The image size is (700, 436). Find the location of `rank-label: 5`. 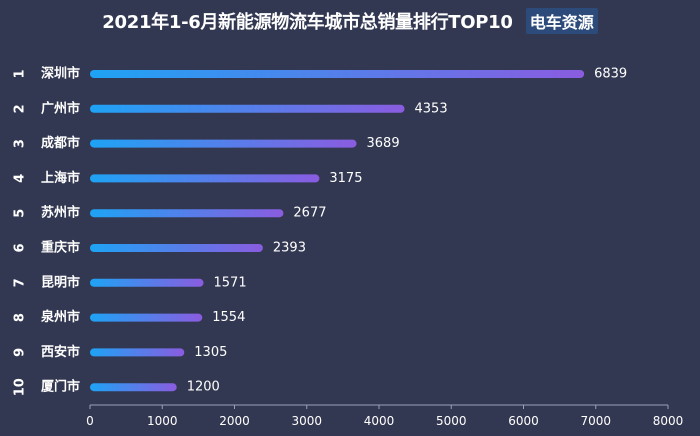

rank-label: 5 is located at coordinates (20, 213).